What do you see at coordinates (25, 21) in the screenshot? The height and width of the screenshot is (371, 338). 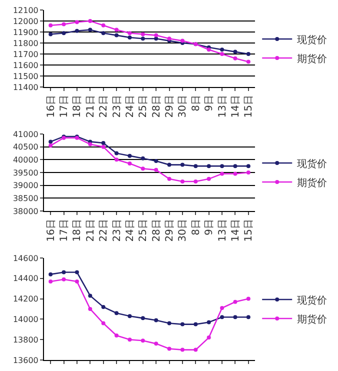 I see `y-tick-label: 12000` at bounding box center [25, 21].